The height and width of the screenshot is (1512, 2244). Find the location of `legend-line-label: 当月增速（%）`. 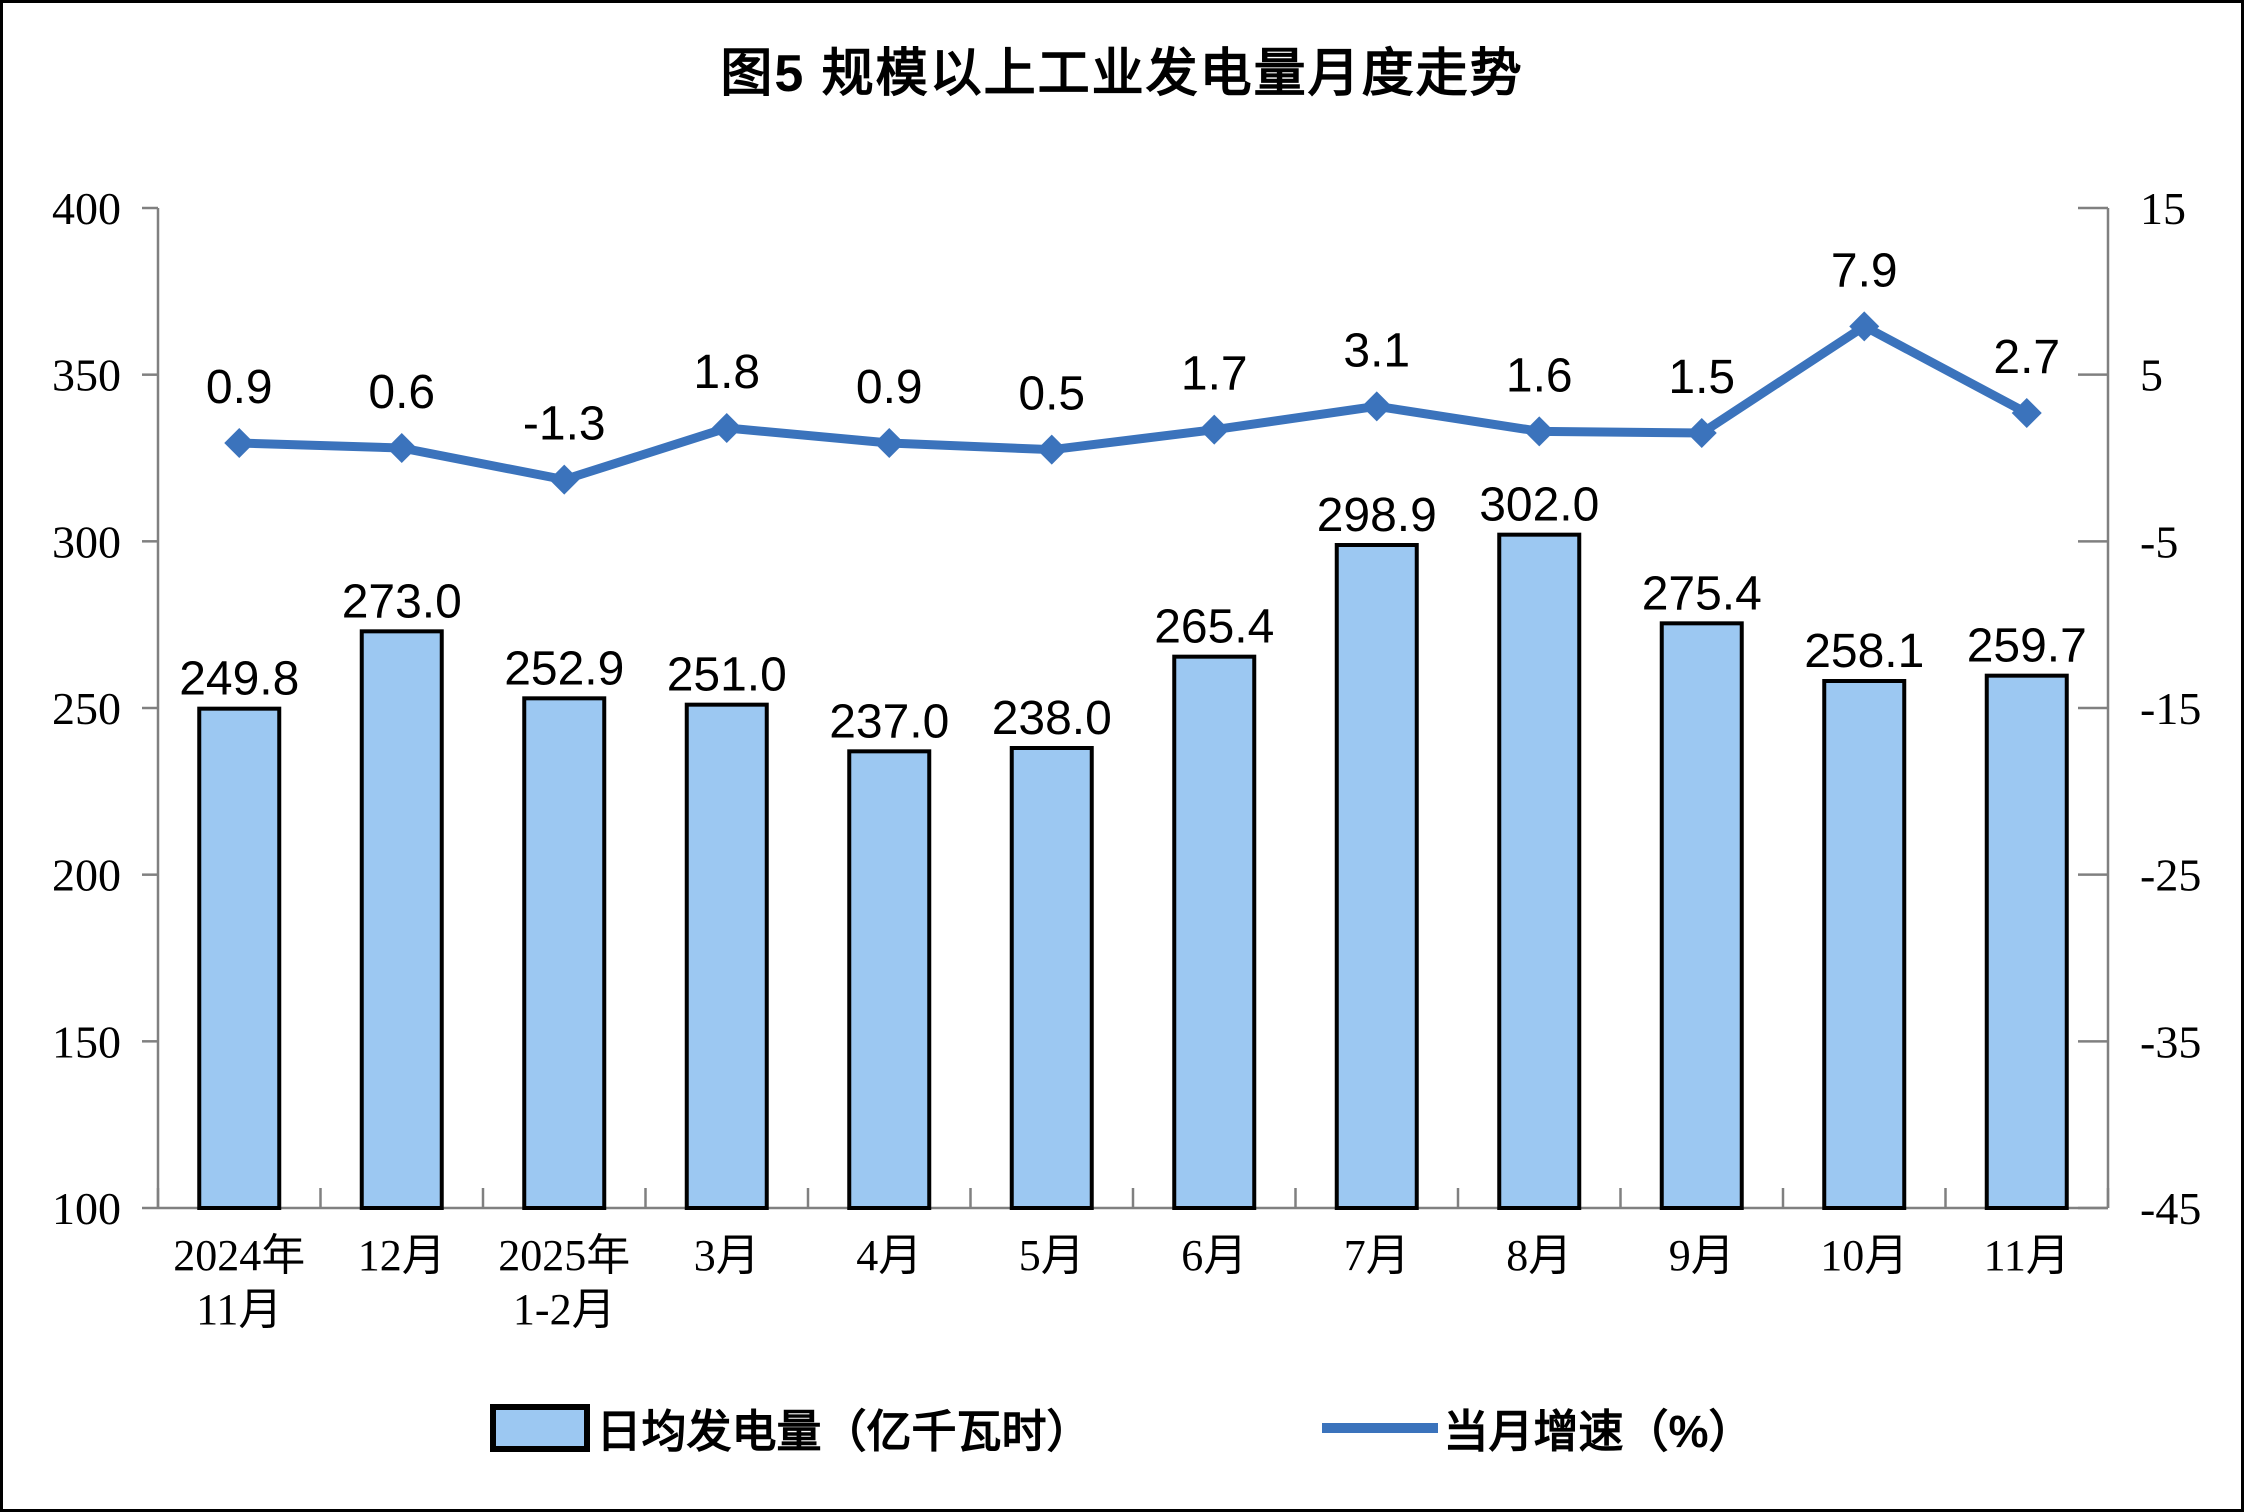

legend-line-label: 当月增速（%） is located at coordinates (1598, 1431).